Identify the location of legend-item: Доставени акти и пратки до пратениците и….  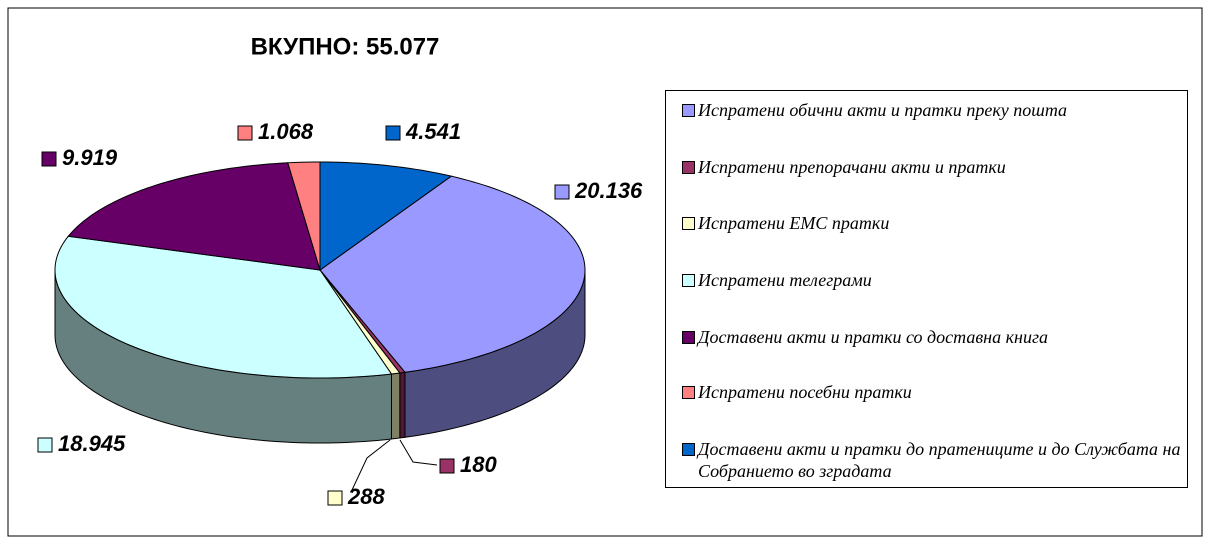
(938, 460).